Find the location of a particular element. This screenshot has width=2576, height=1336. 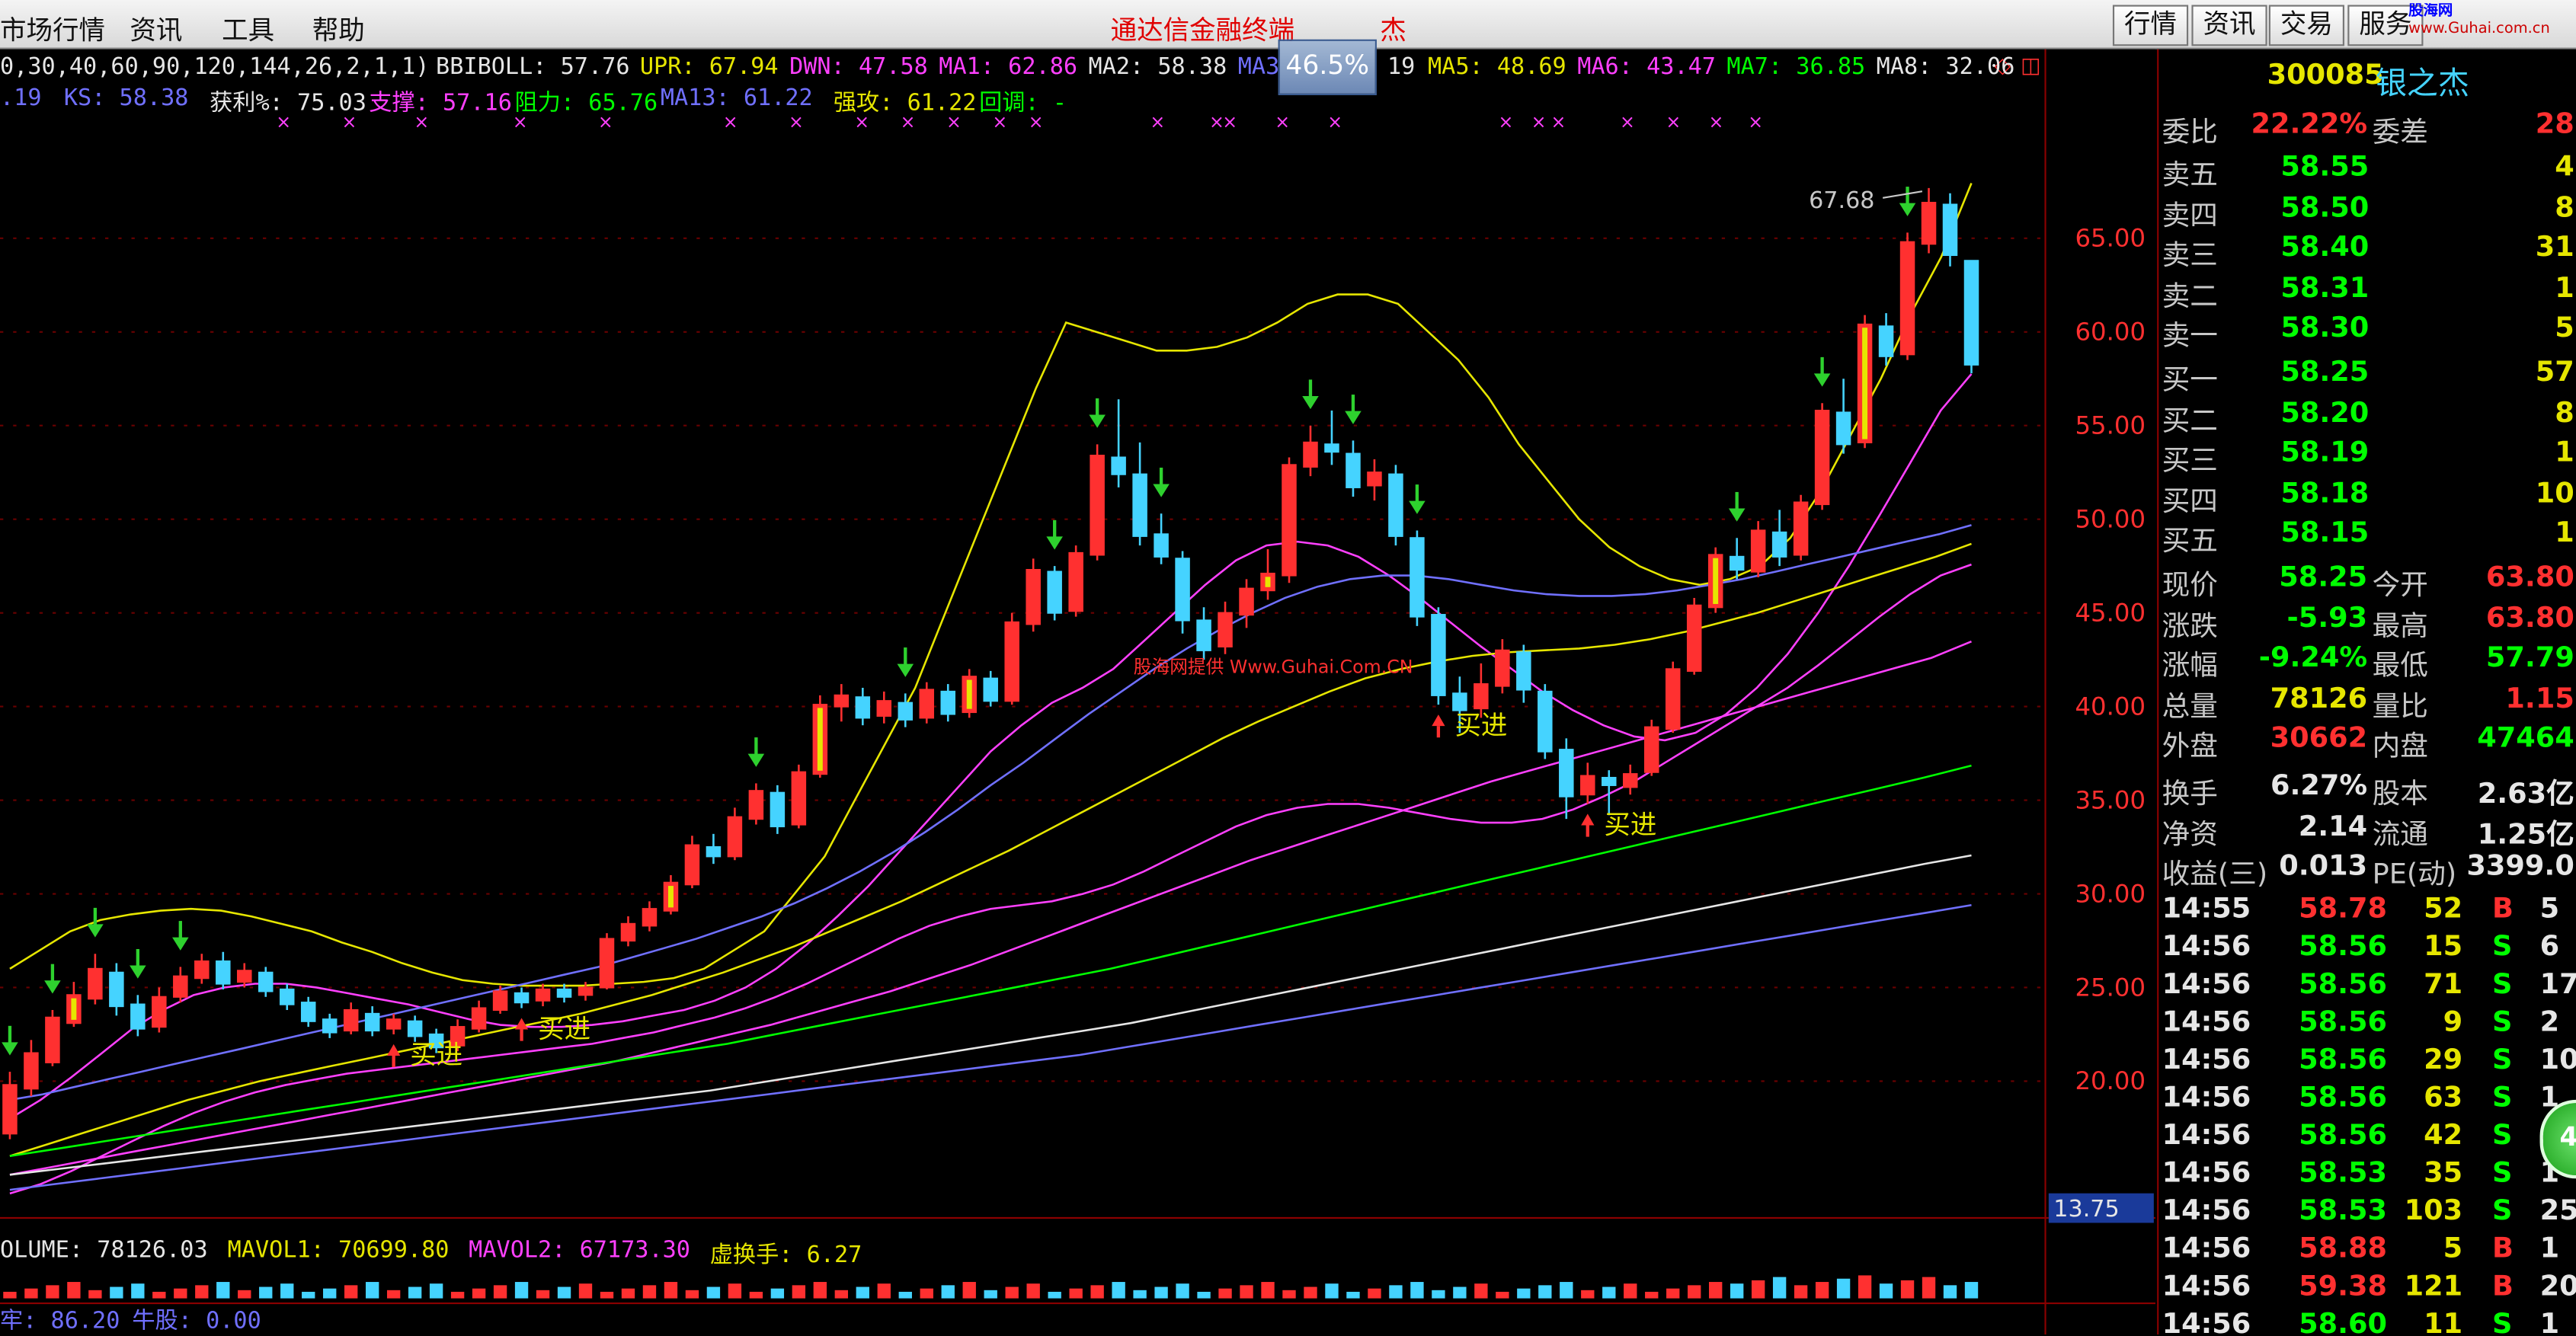

ask-row: 卖三 58.40 31 is located at coordinates (2367, 252).